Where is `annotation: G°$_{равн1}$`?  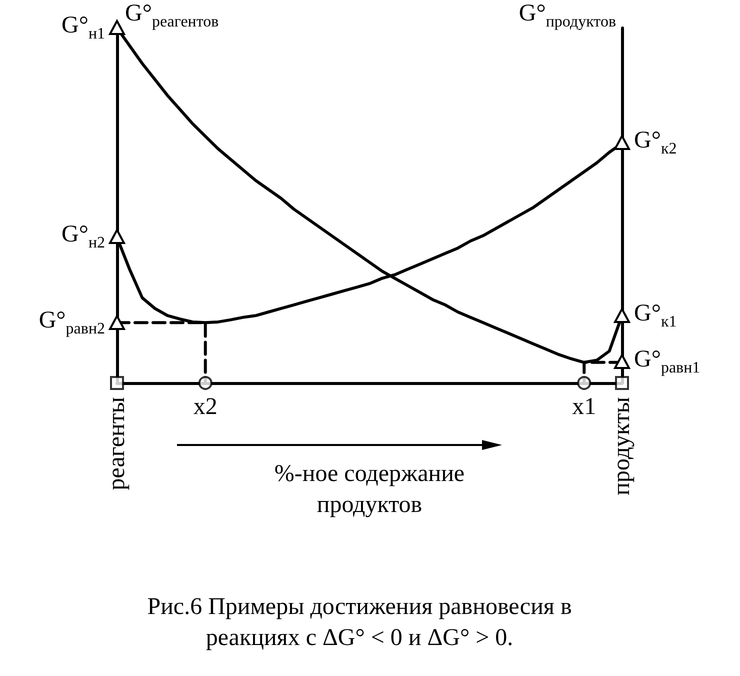
annotation: G°$_{равн1}$ is located at coordinates (667, 362).